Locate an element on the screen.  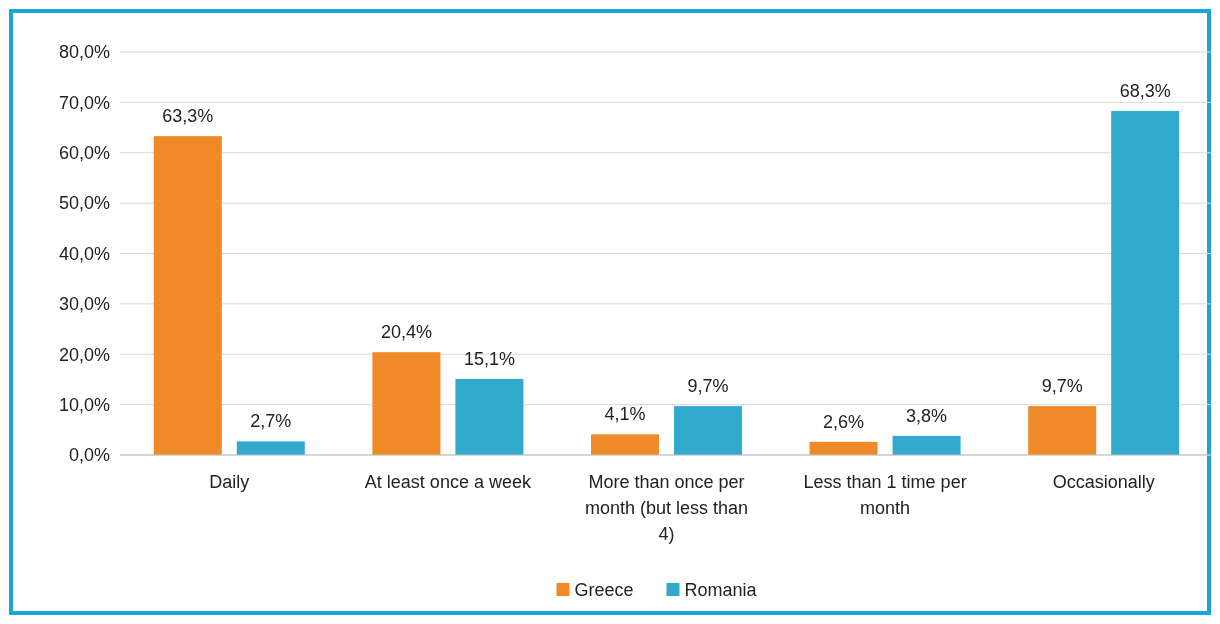
x-tick-label: Occasionally is located at coordinates (1103, 482).